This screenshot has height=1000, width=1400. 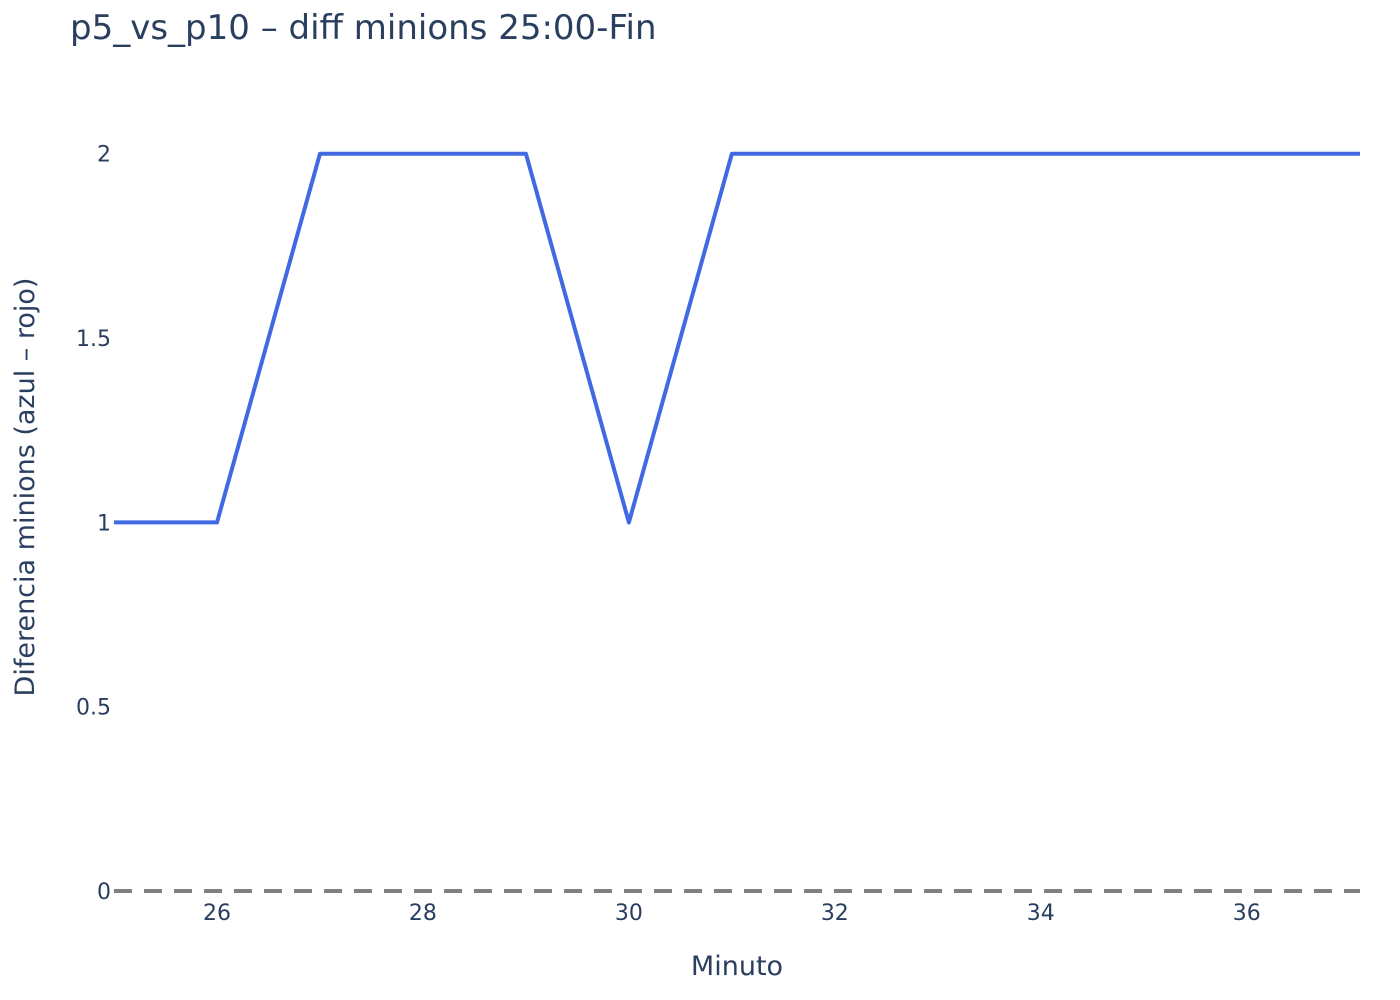 I want to click on chart-title: p5_vs_p10 – diff minions 25:00-Fin, so click(x=363, y=28).